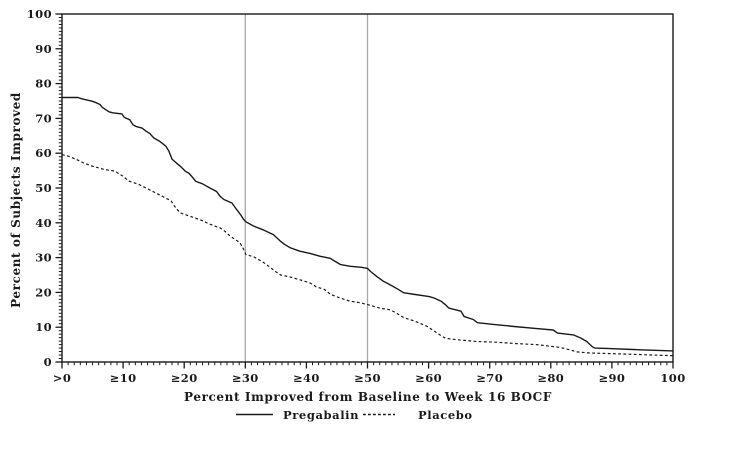 The width and height of the screenshot is (731, 456). Describe the element at coordinates (43, 188) in the screenshot. I see `y-tick-label: 50` at that location.